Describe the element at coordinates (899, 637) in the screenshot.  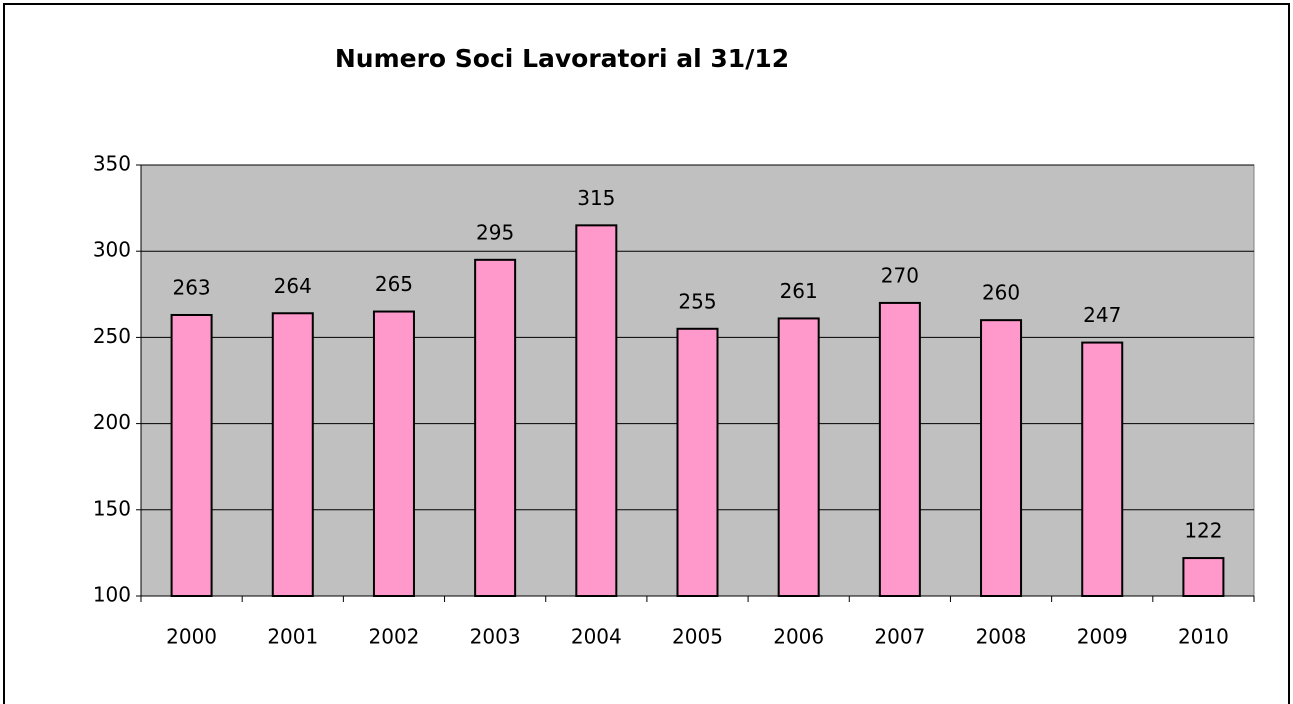
I see `x-tick-label: 2007` at that location.